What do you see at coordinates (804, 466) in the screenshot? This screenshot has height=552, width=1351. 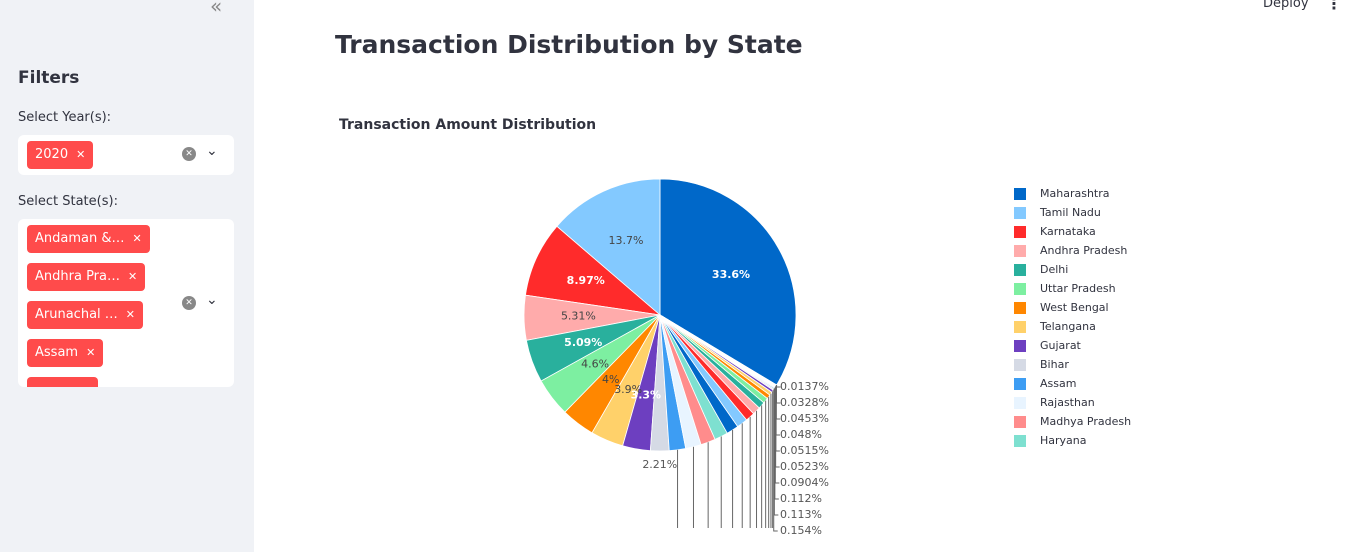 I see `slice-label: 0.0523%` at bounding box center [804, 466].